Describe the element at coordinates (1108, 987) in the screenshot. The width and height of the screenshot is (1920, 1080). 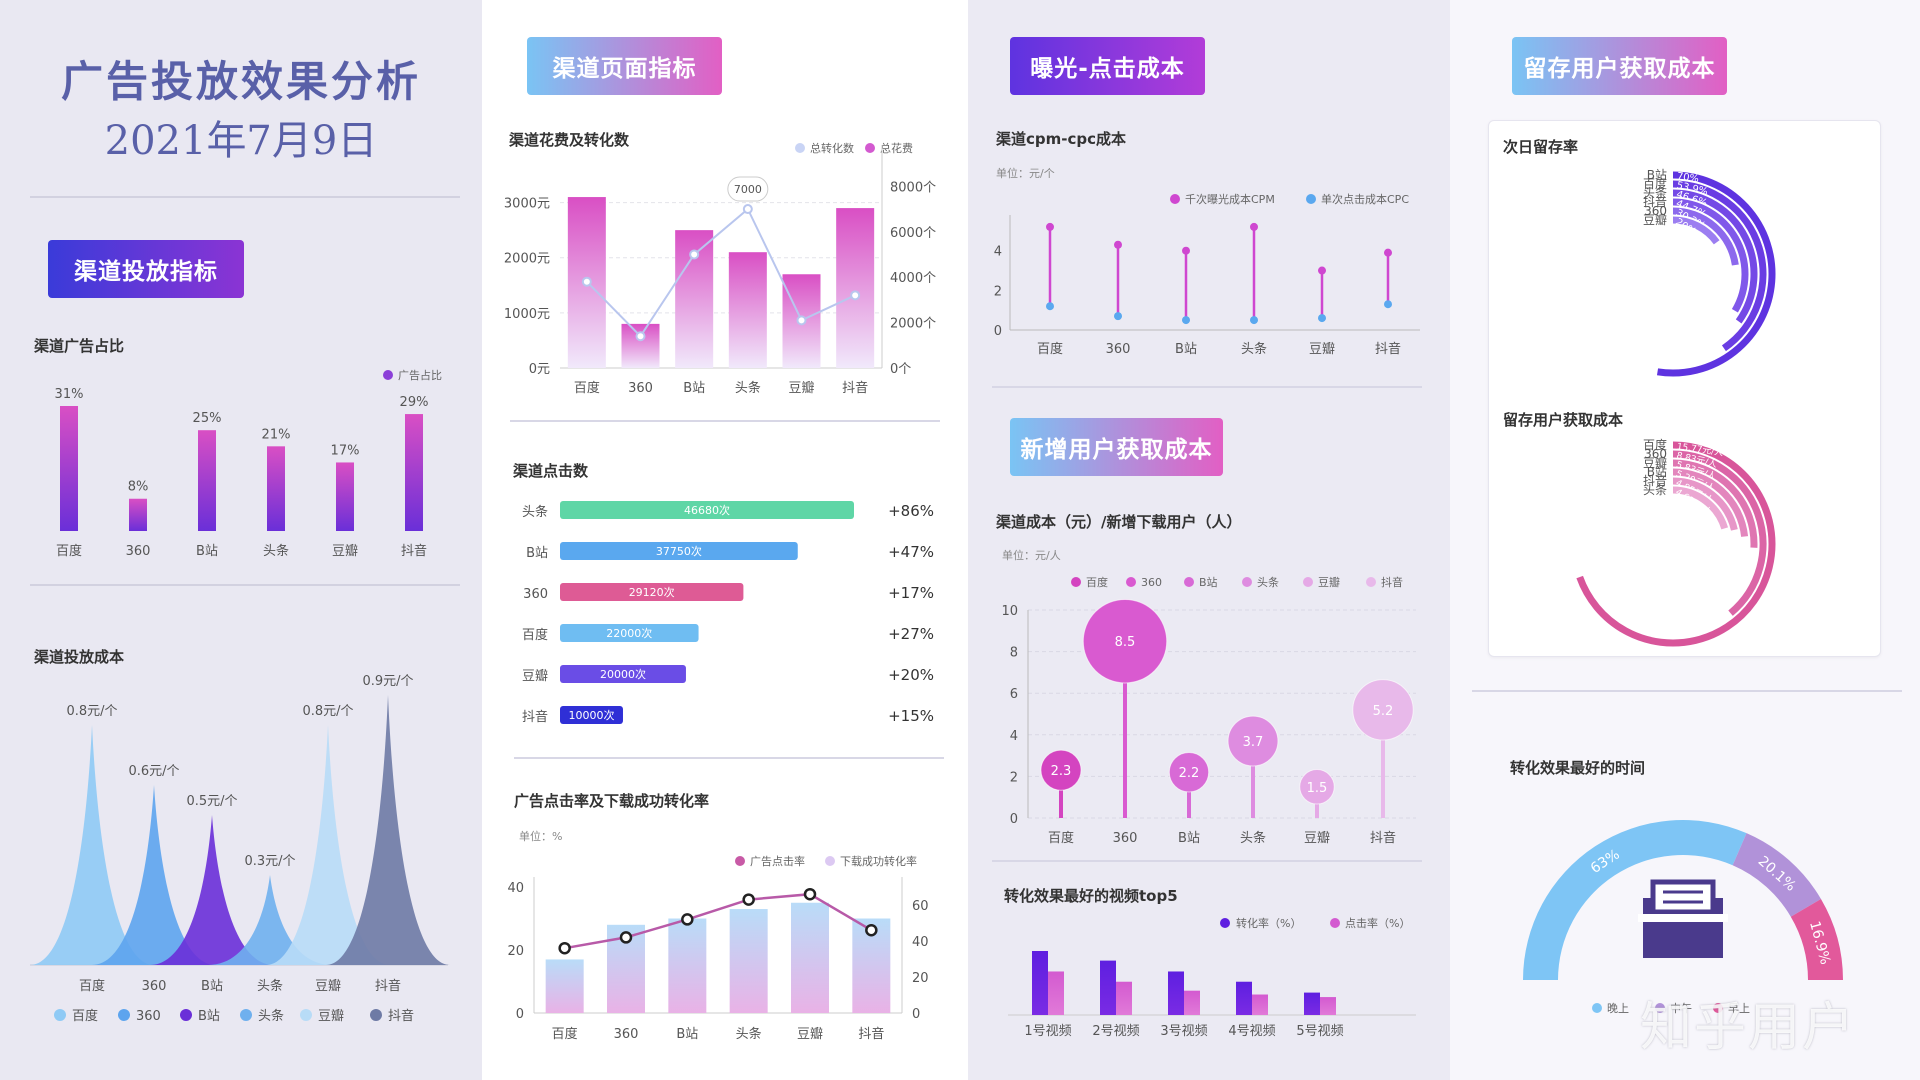
I see `conv-bar-2号视频` at that location.